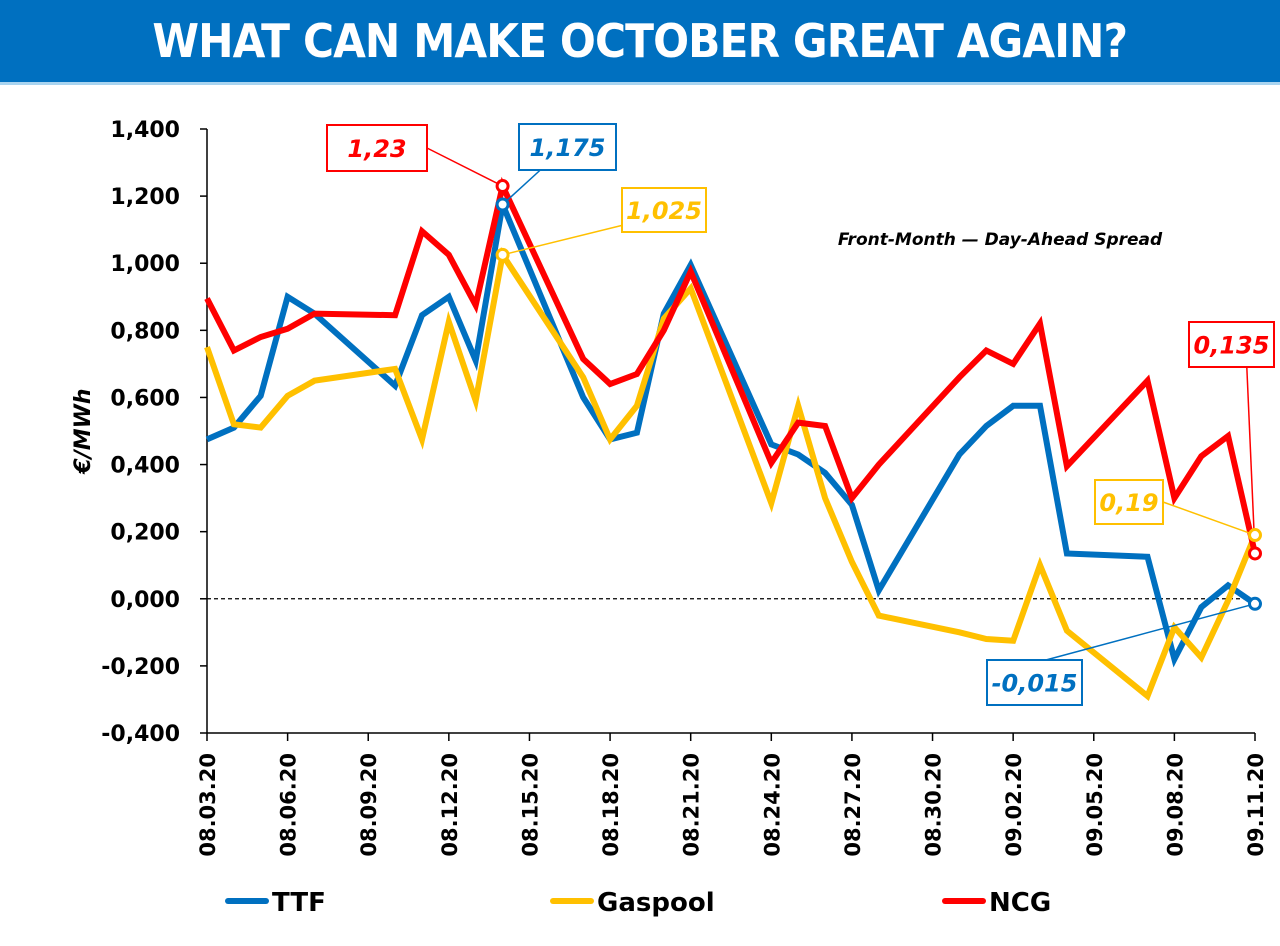 The width and height of the screenshot is (1280, 946). Describe the element at coordinates (299, 903) in the screenshot. I see `legend-label-ttf: TTF` at that location.